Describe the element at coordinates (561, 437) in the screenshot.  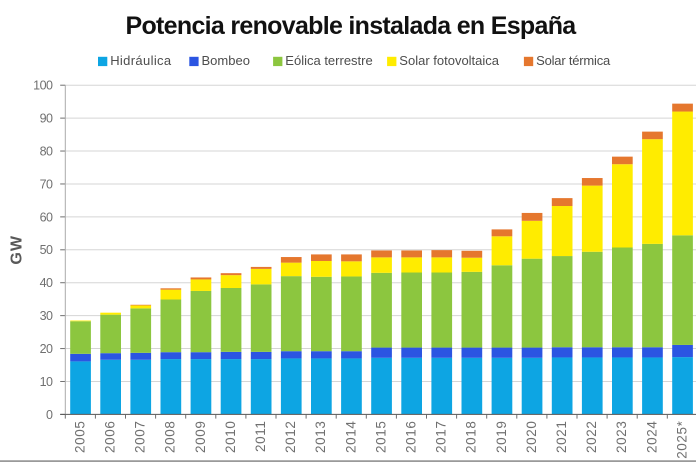
I see `svg-text: 2021` at that location.